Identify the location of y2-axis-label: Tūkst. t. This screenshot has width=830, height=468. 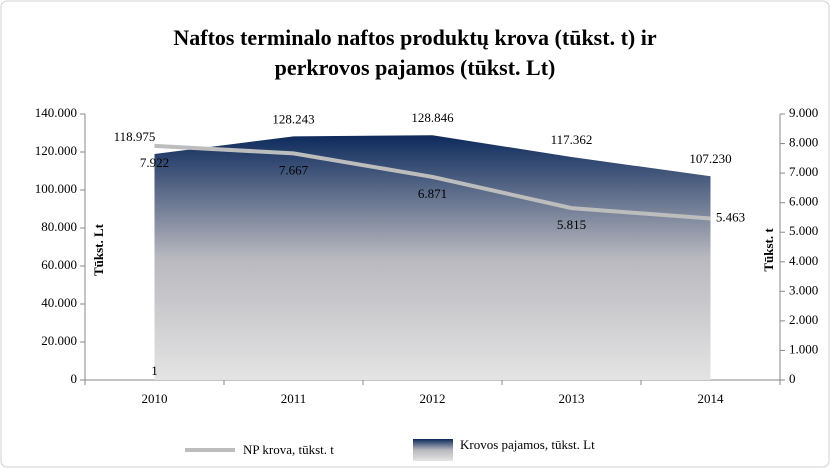
(768, 250).